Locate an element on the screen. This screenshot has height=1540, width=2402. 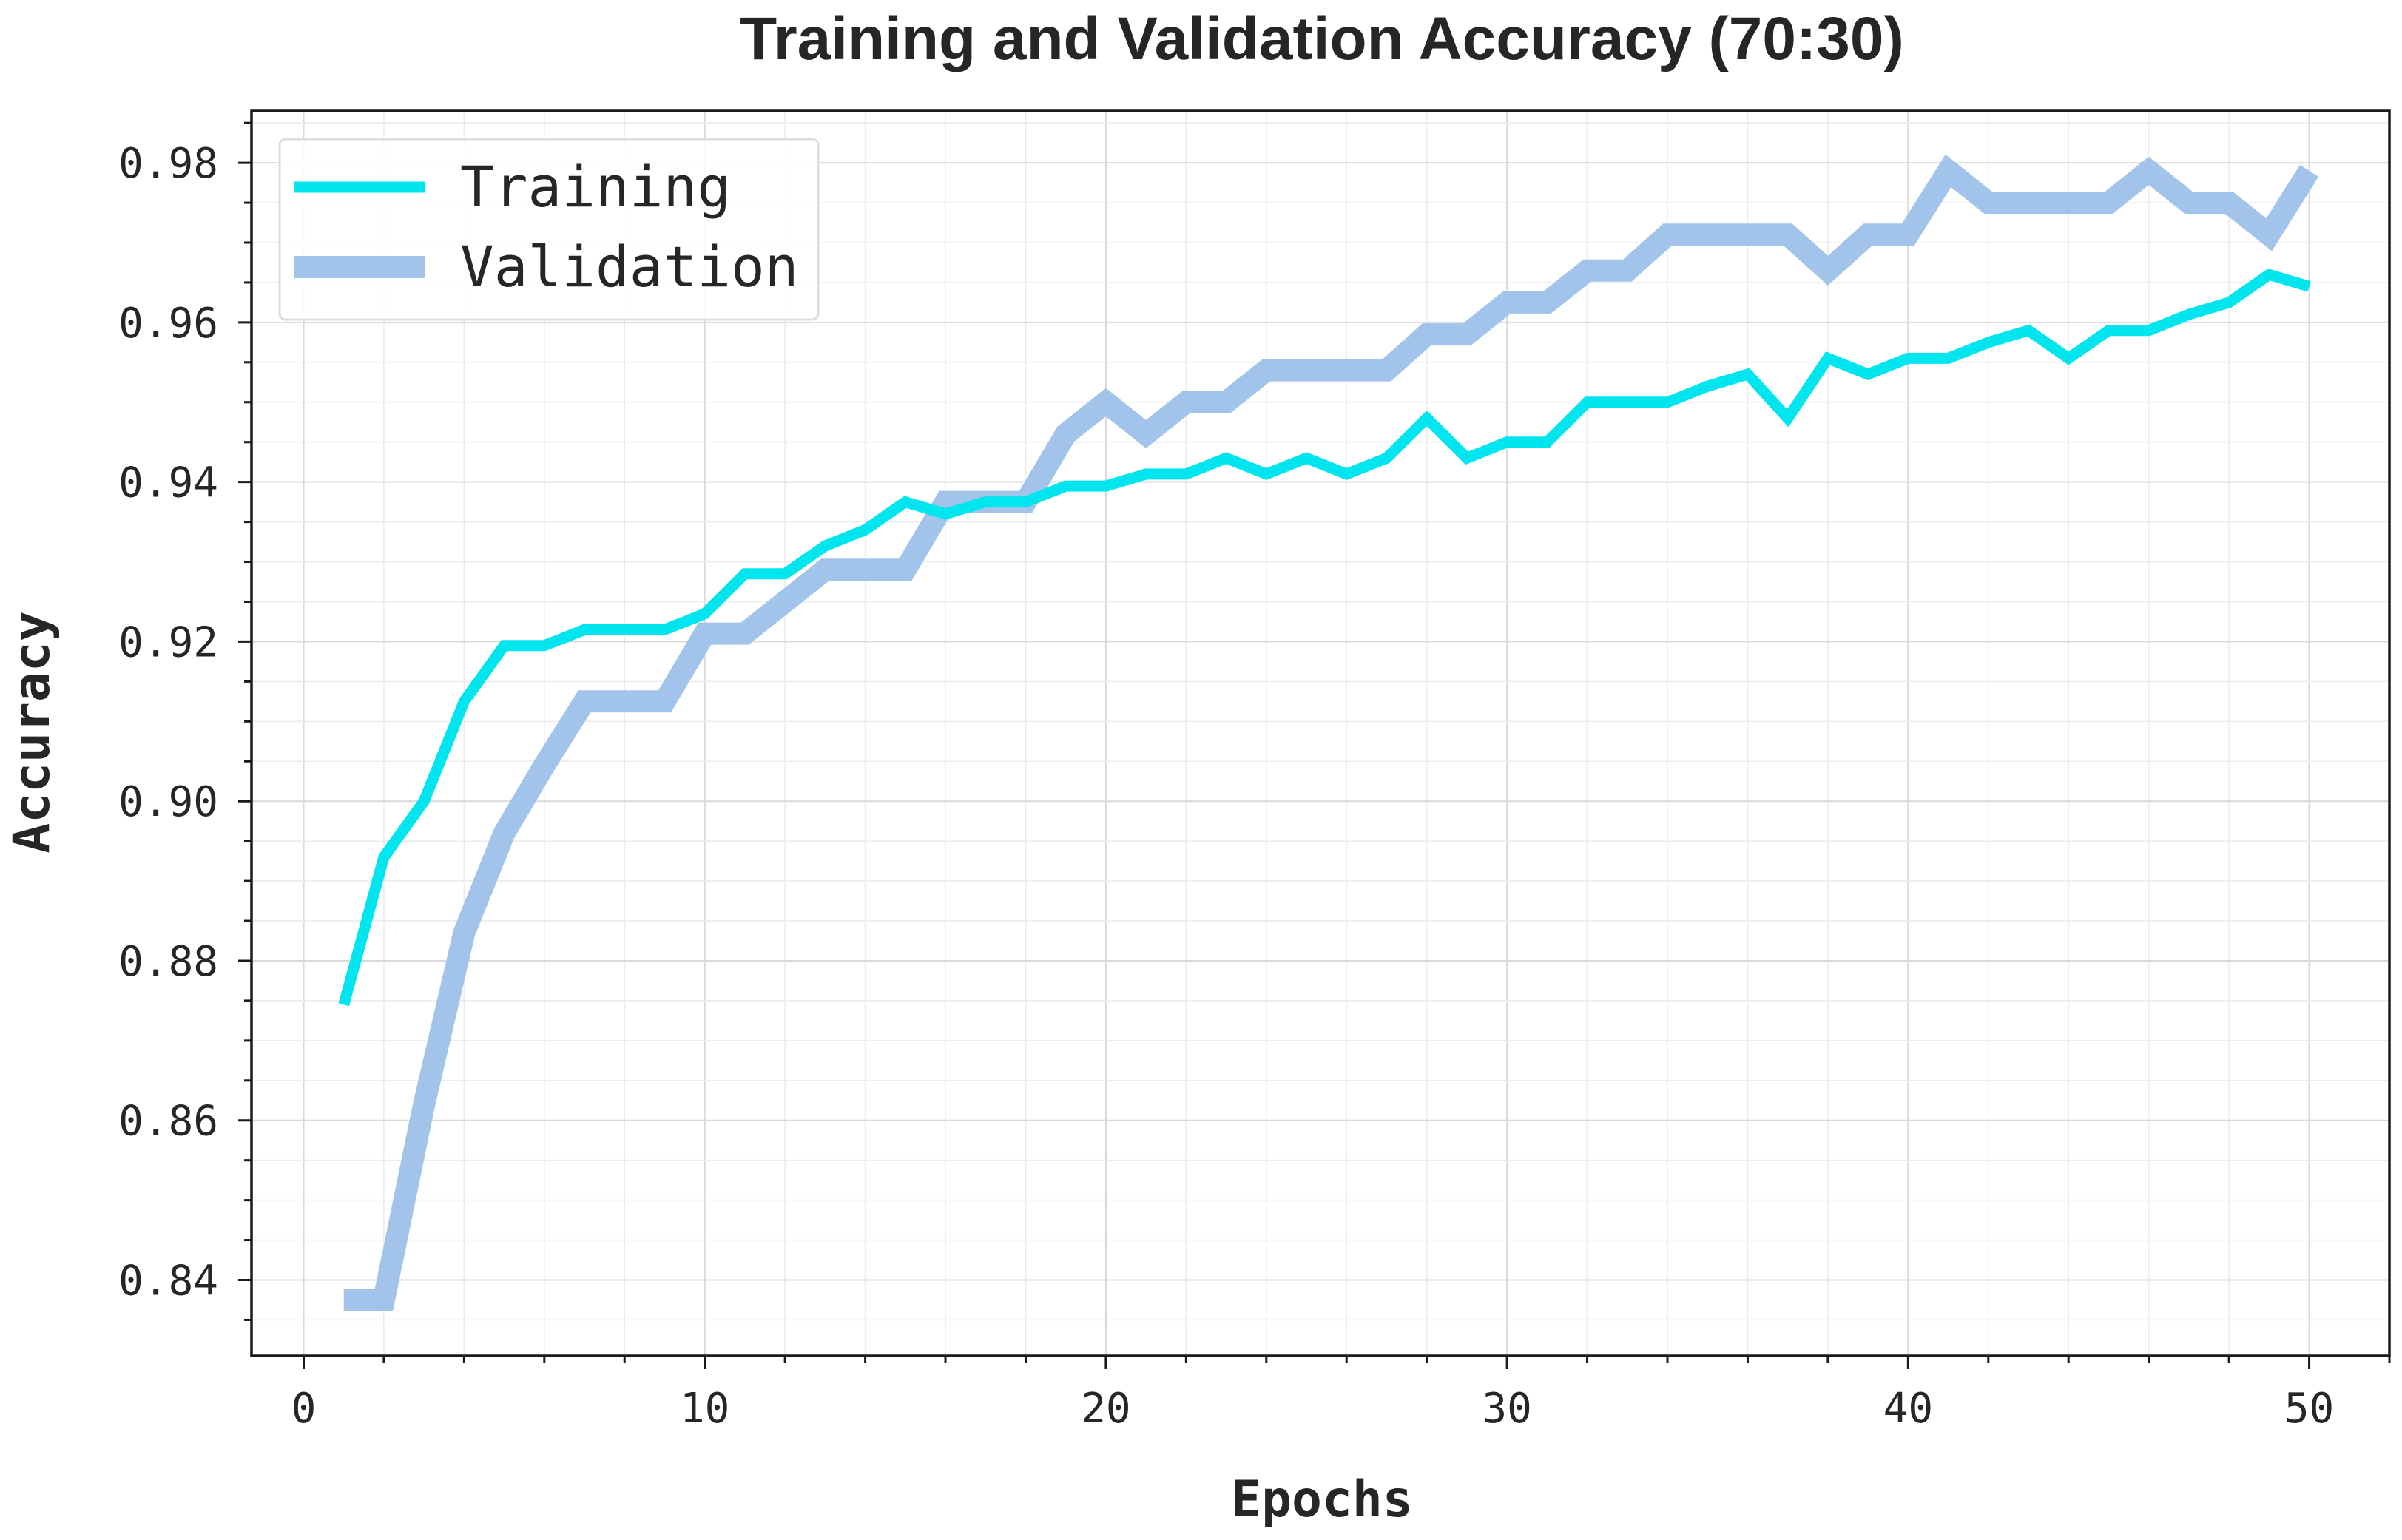
x-tick-label: 40 is located at coordinates (1908, 1409).